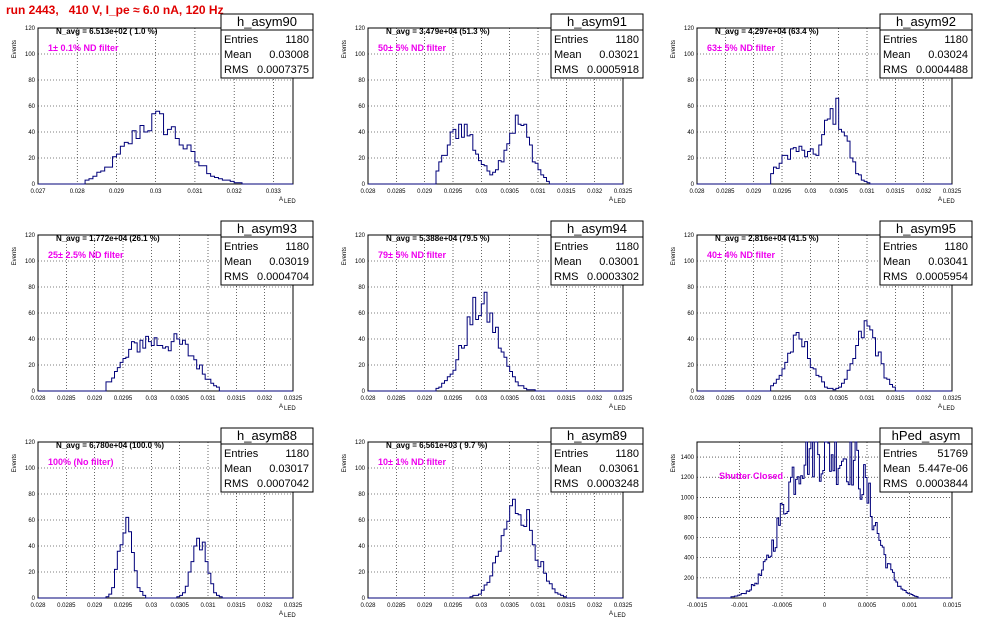 Image resolution: width=996 pixels, height=622 pixels. What do you see at coordinates (31, 81) in the screenshot?
I see `y-tick-label: 80` at bounding box center [31, 81].